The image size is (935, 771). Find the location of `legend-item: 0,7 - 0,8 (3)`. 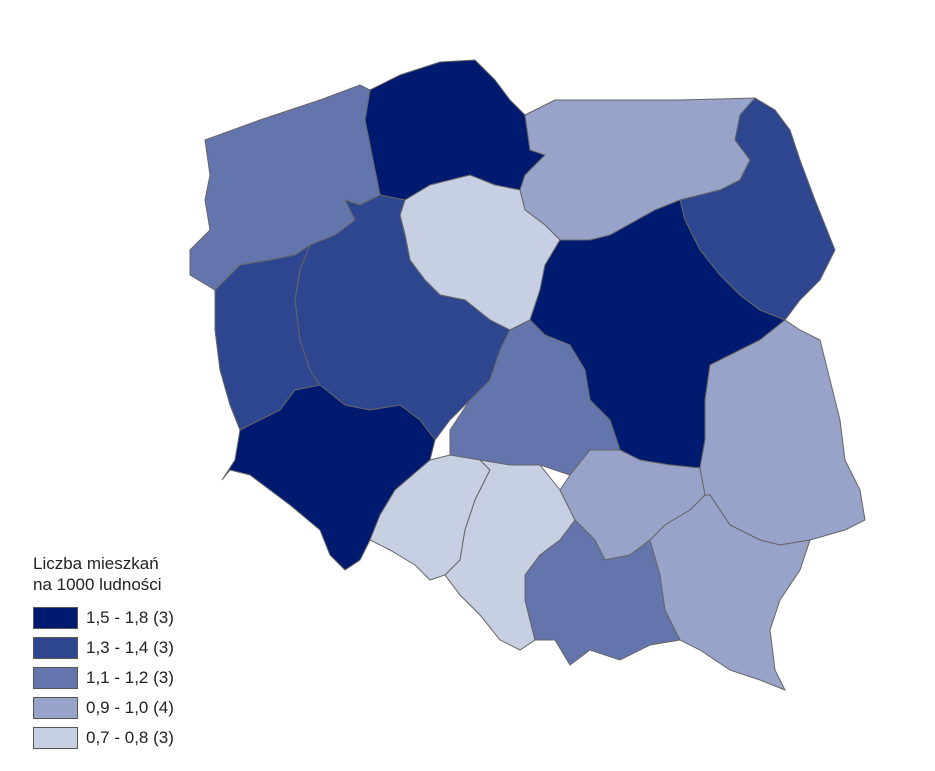

legend-item: 0,7 - 0,8 (3) is located at coordinates (103, 738).